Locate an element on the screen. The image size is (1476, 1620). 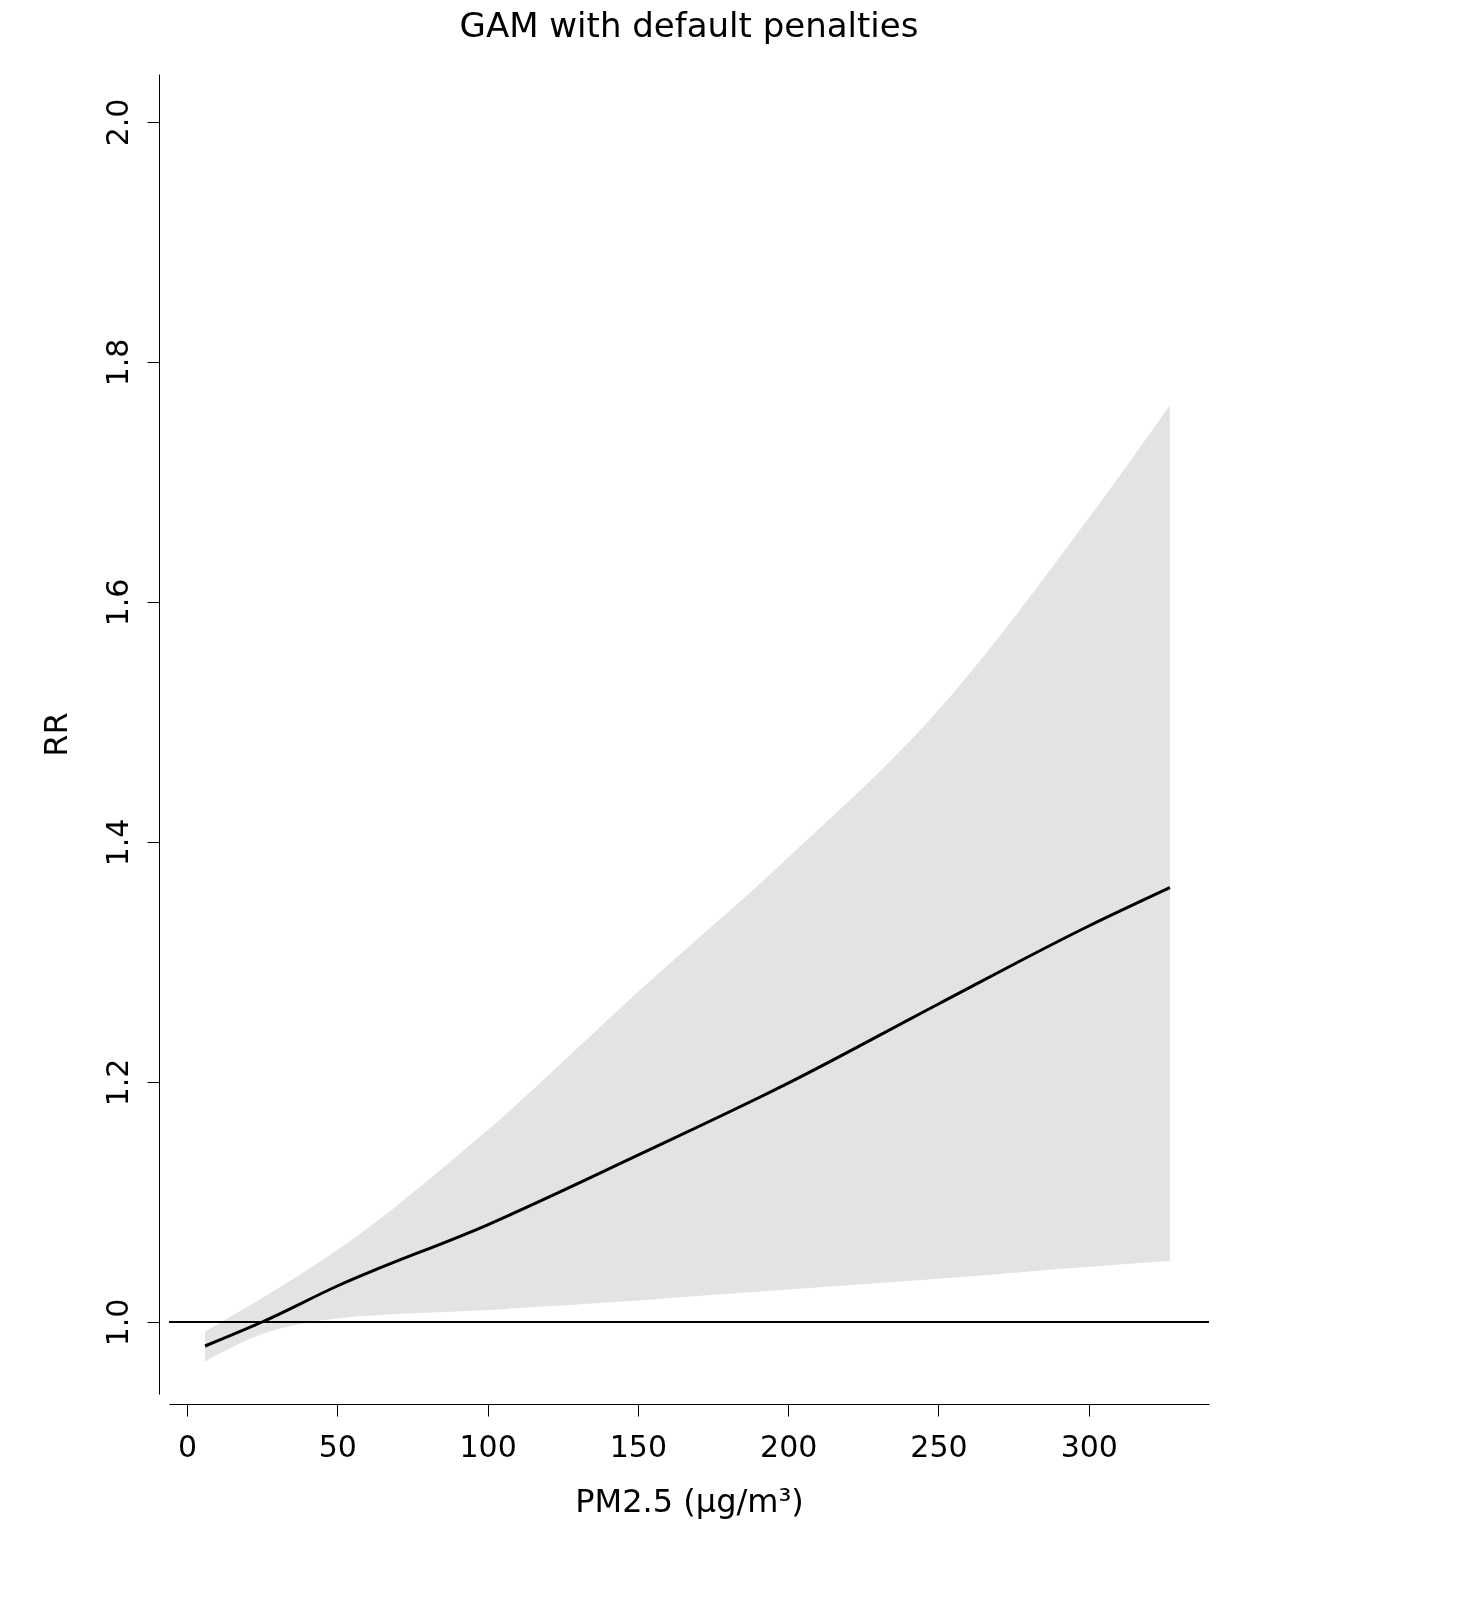
x-tick-label: 250 is located at coordinates (939, 1446).